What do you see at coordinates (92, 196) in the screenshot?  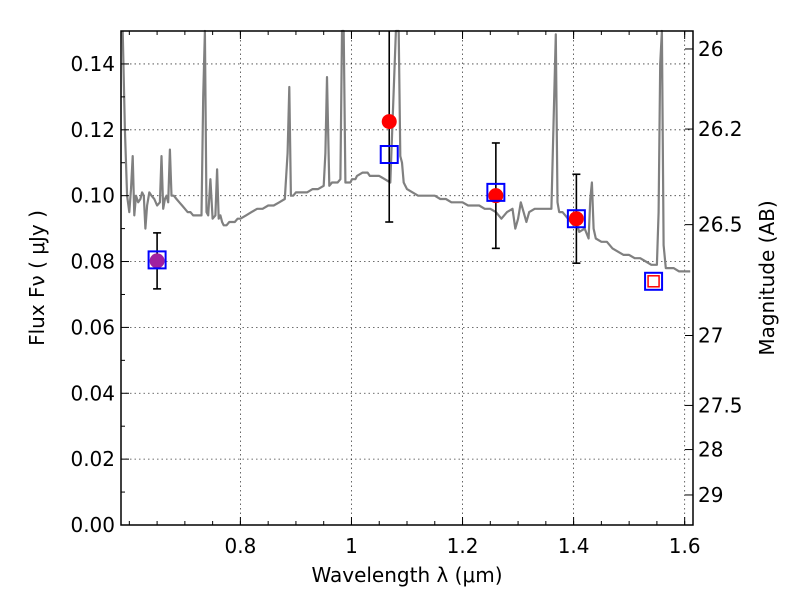 I see `y-tick-label: 0.10` at bounding box center [92, 196].